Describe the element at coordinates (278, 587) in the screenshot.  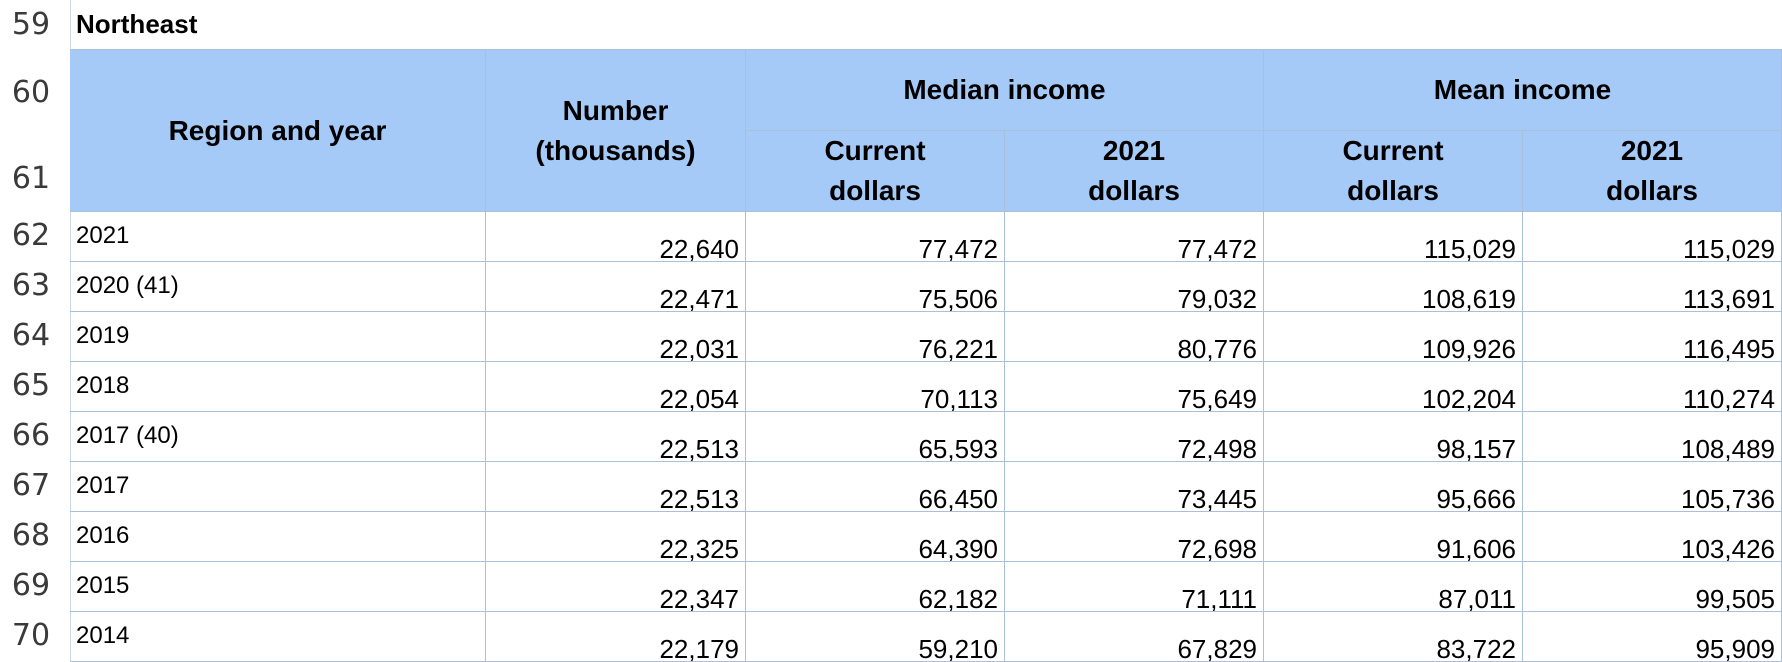
I see `year-cell: 2015` at that location.